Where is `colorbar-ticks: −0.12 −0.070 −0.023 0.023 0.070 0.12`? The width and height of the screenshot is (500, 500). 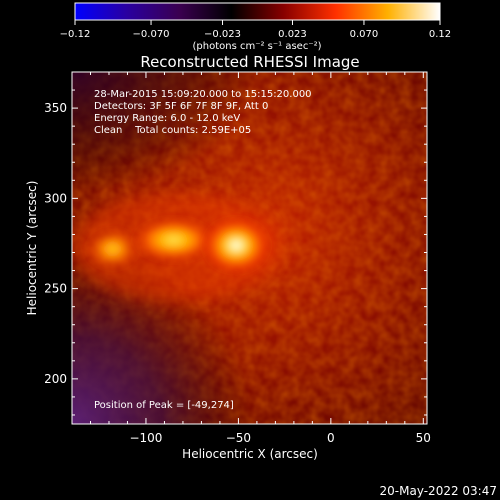
colorbar-ticks: −0.12 −0.070 −0.023 0.023 0.070 0.12 is located at coordinates (255, 30).